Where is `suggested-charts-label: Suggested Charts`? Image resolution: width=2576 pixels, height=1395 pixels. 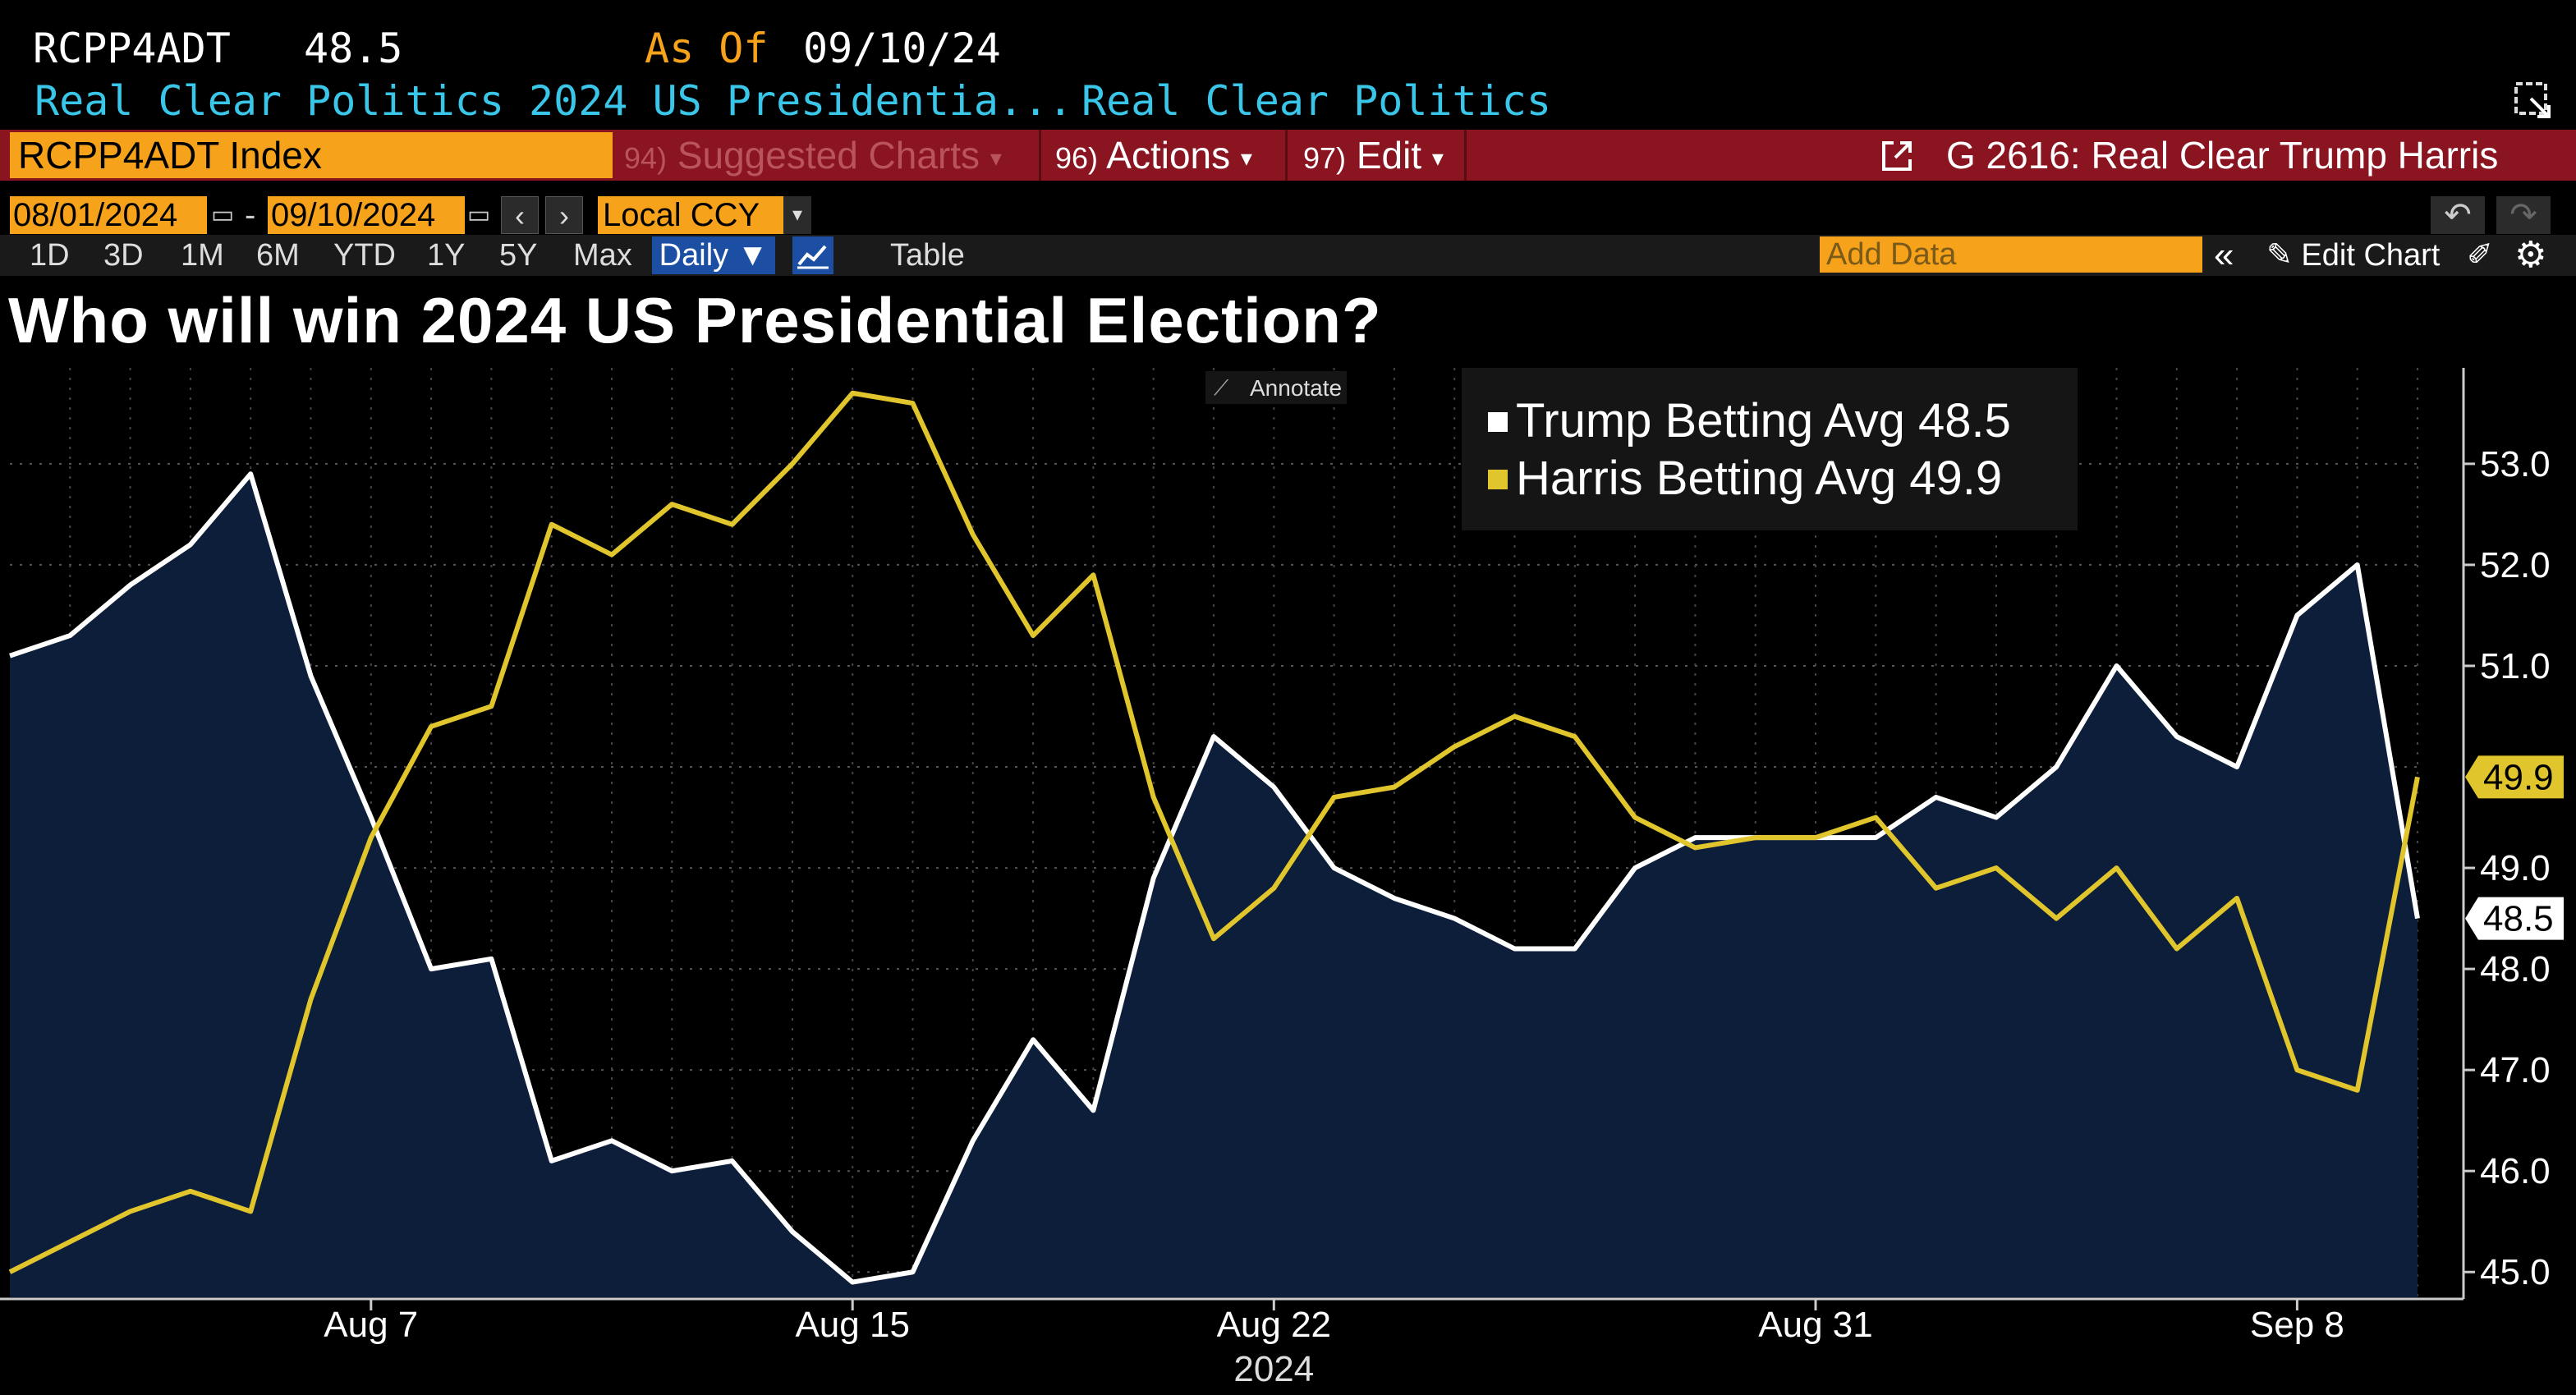
suggested-charts-label: Suggested Charts is located at coordinates (828, 155).